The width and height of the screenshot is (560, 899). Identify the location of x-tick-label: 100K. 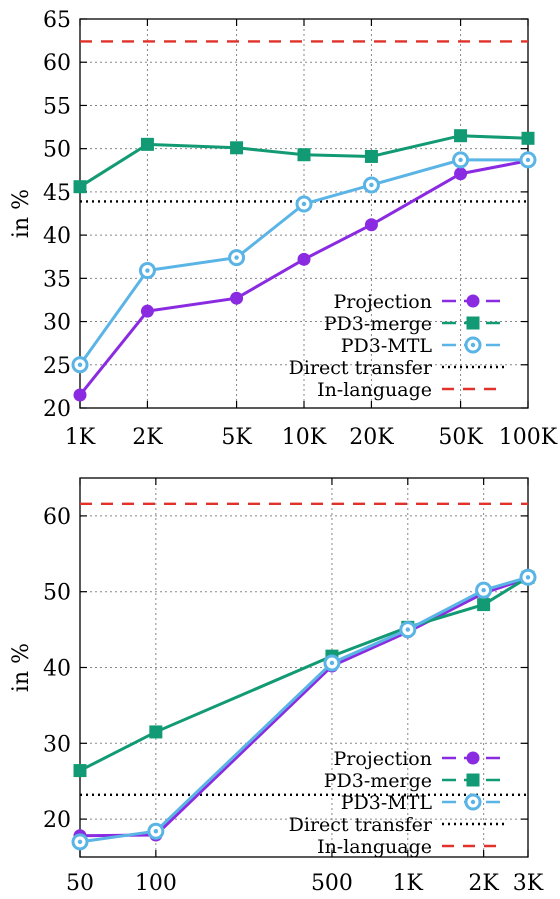
(528, 437).